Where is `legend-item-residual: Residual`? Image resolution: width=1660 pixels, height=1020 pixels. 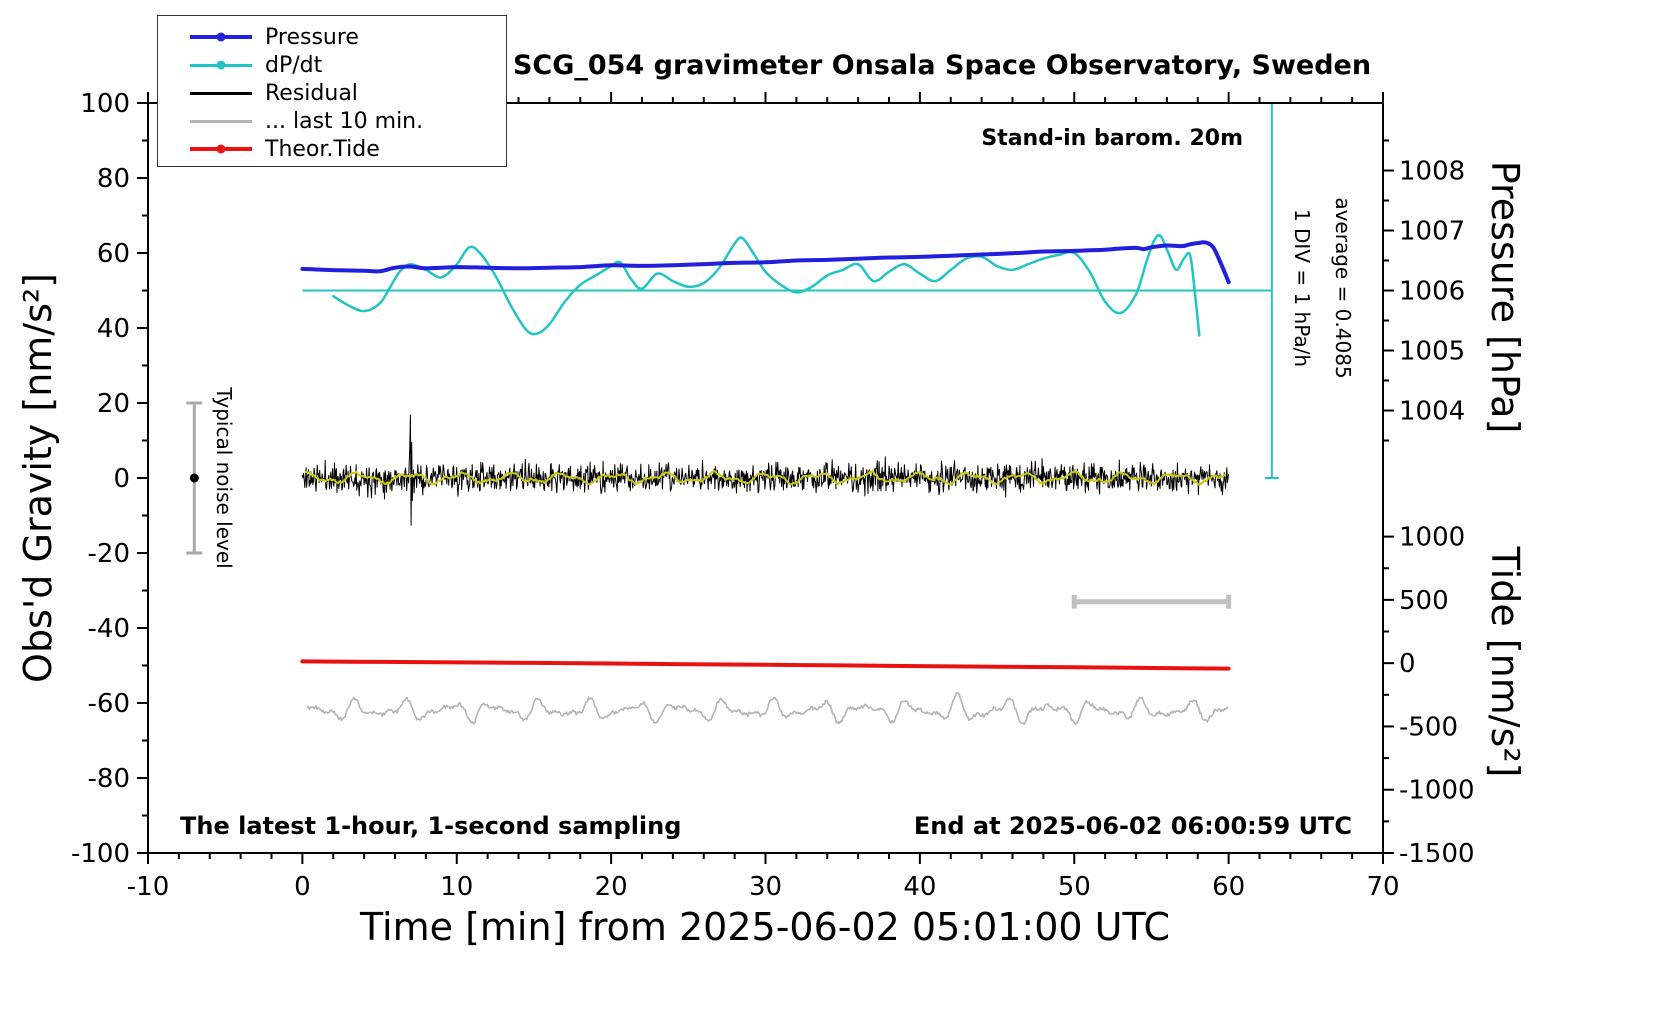 legend-item-residual: Residual is located at coordinates (332, 93).